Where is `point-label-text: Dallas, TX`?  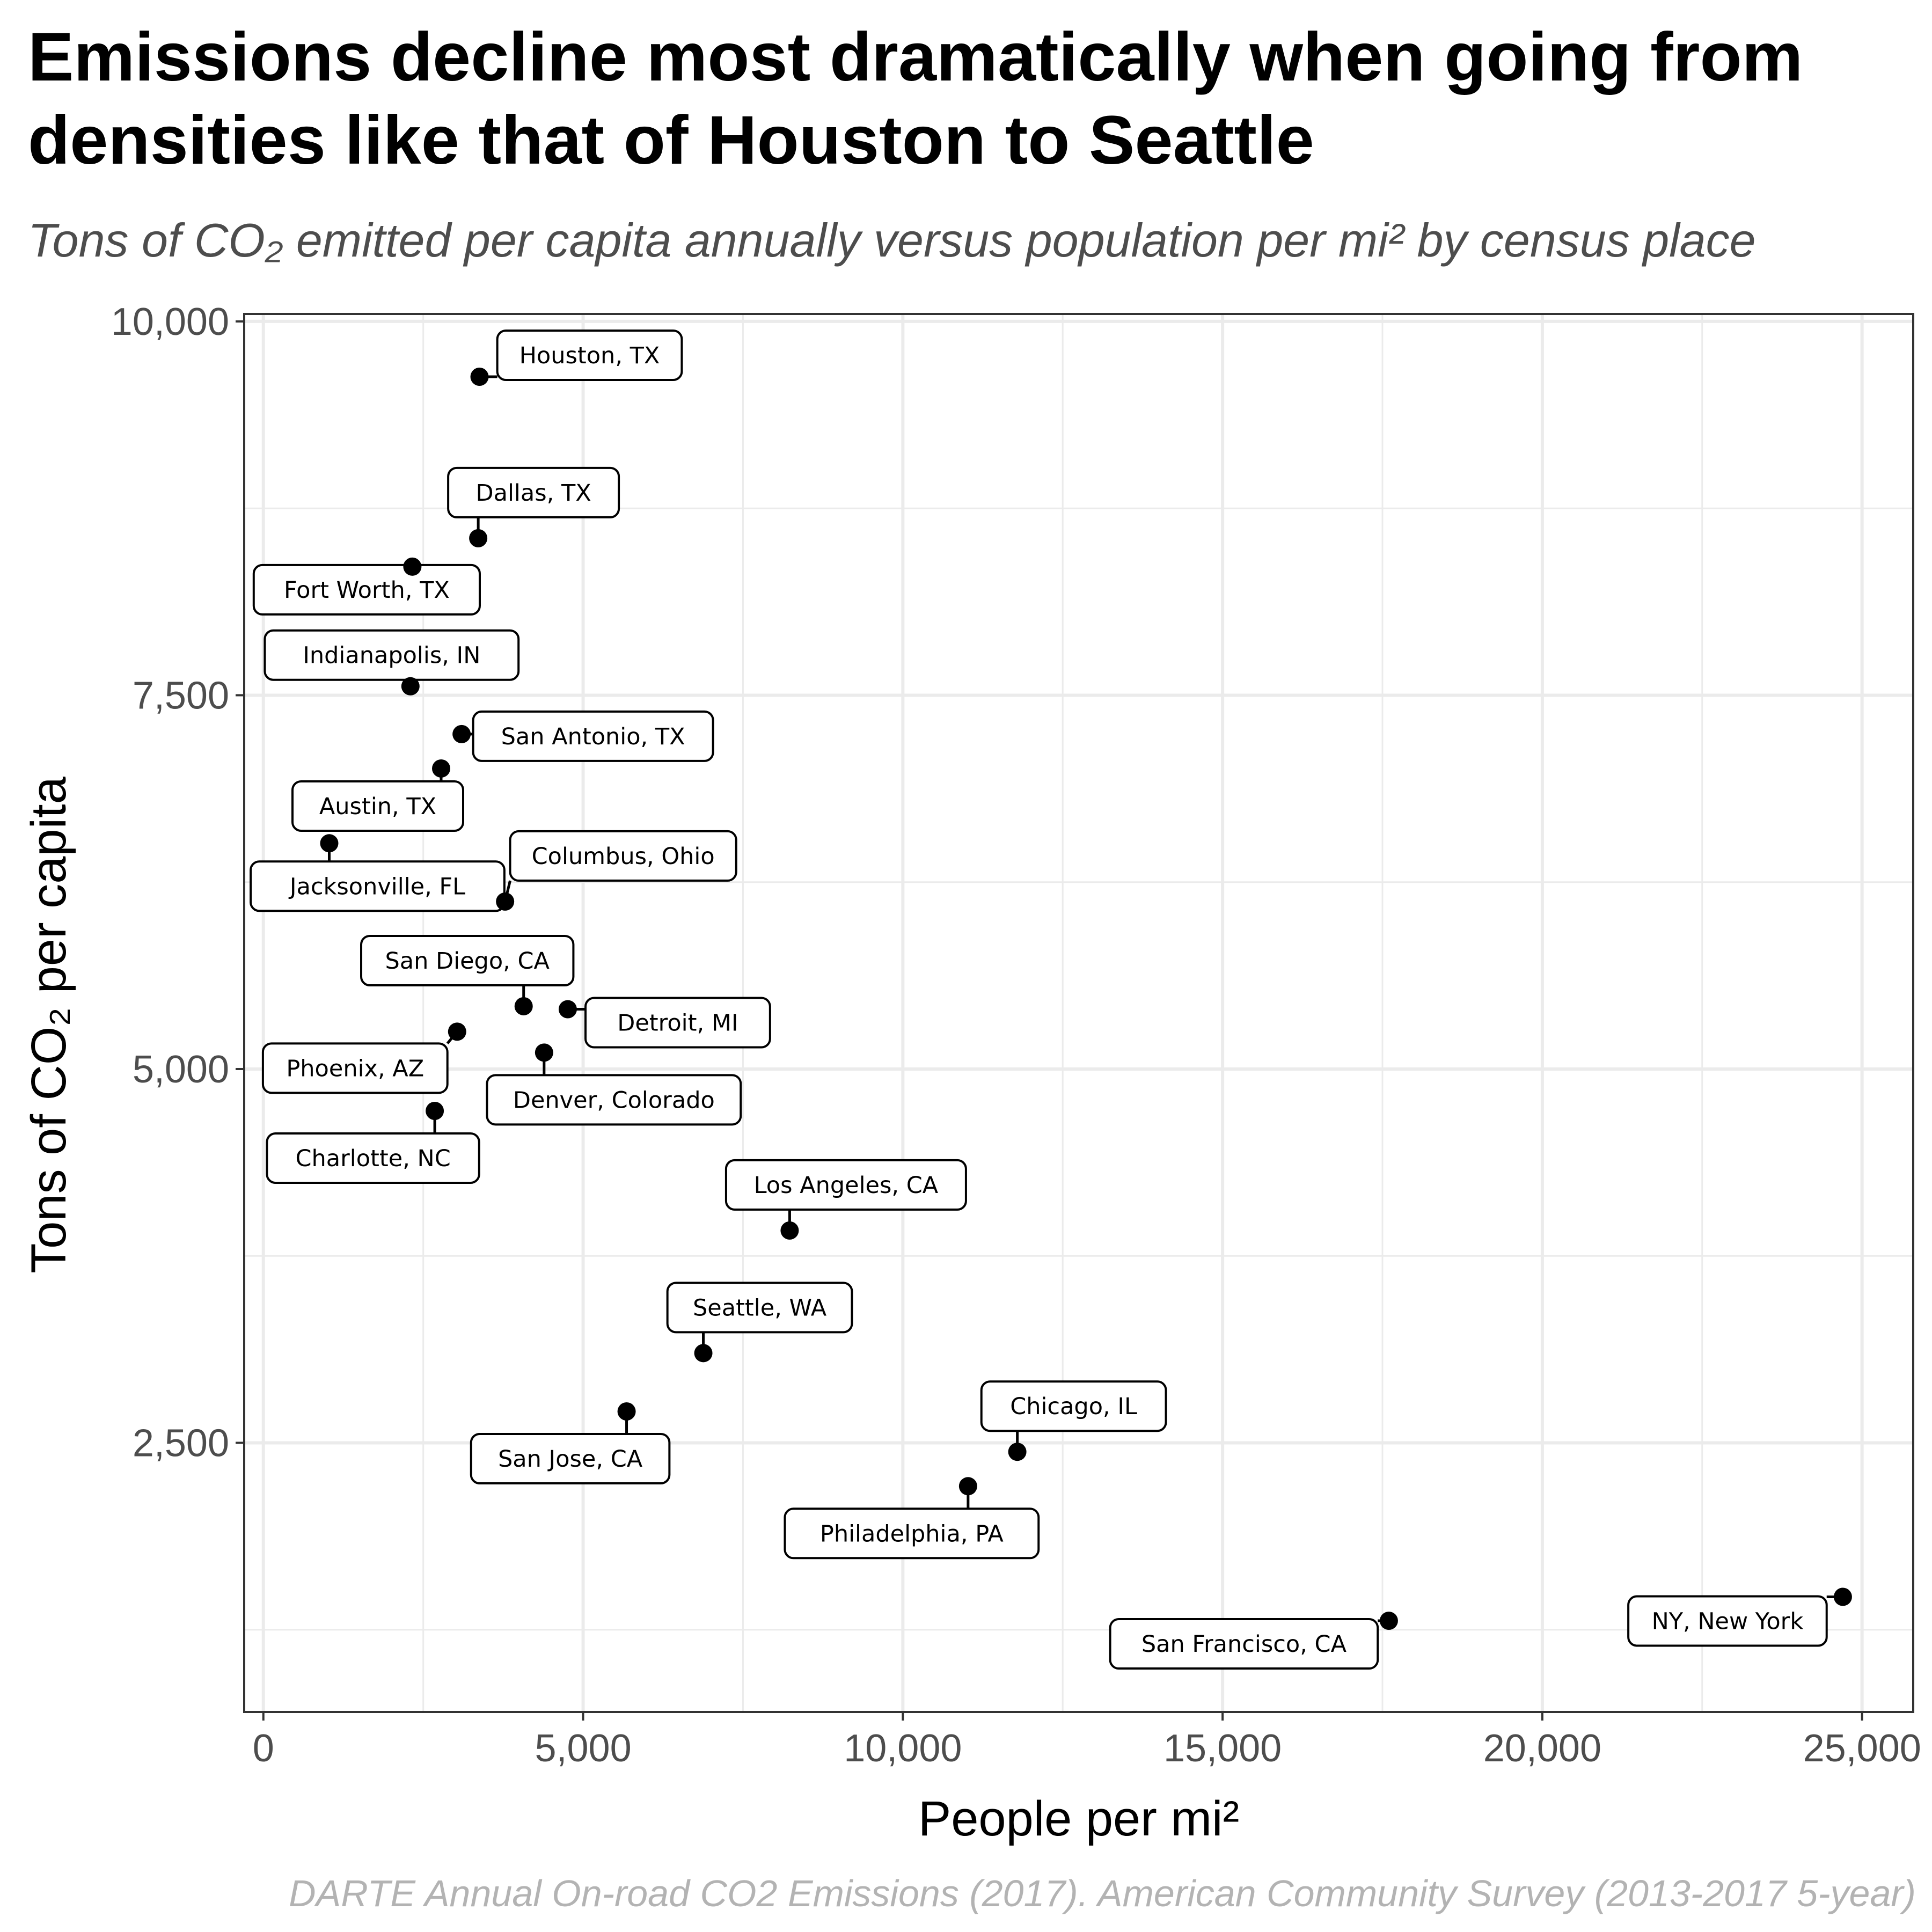
point-label-text: Dallas, TX is located at coordinates (533, 493).